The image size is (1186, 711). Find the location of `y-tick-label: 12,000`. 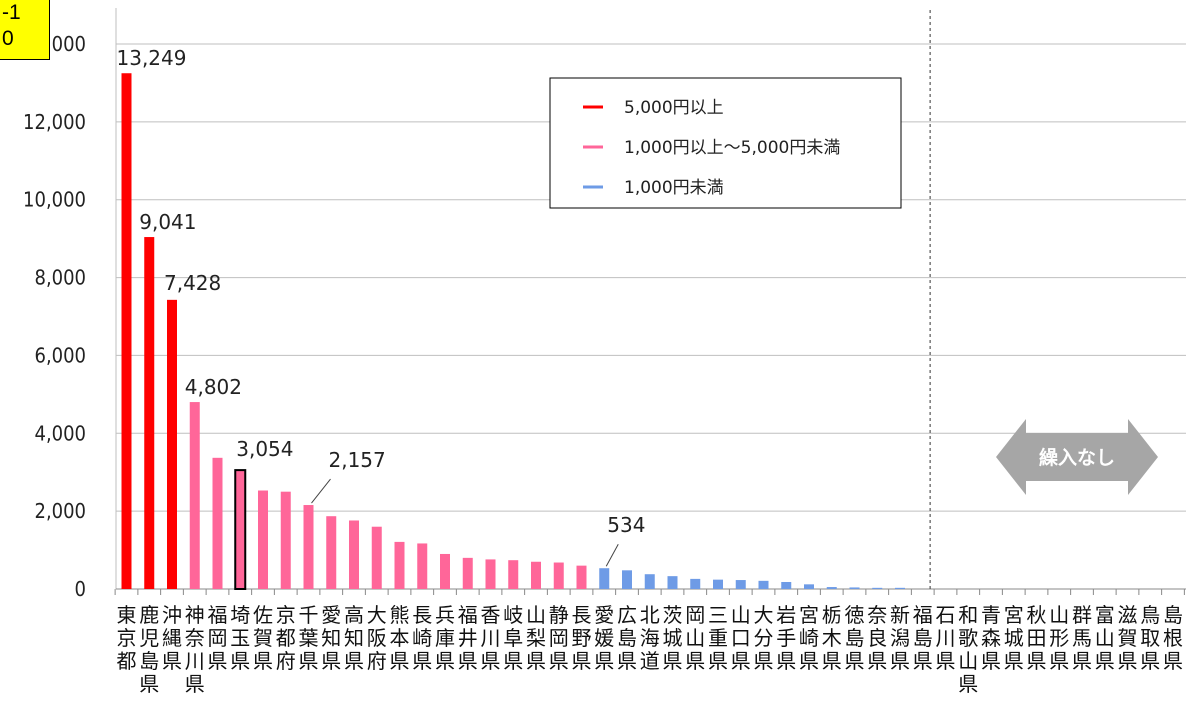

y-tick-label: 12,000 is located at coordinates (54, 122).